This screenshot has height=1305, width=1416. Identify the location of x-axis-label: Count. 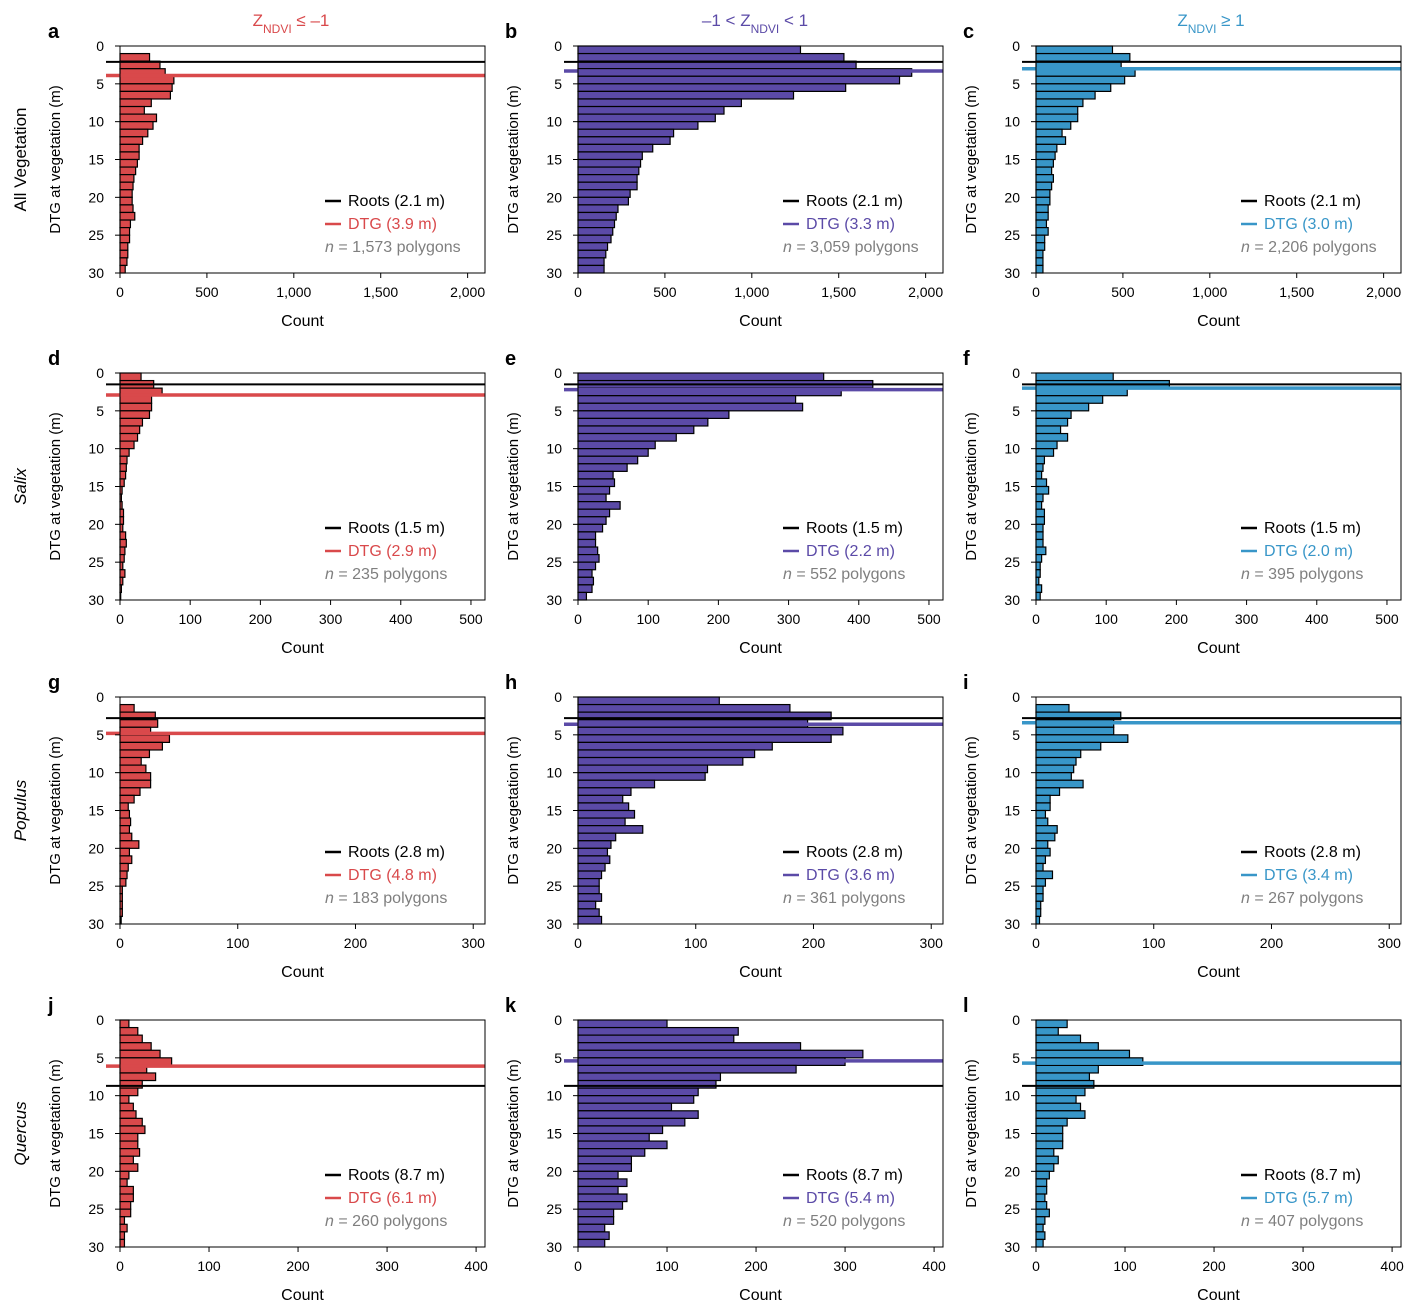
(302, 972).